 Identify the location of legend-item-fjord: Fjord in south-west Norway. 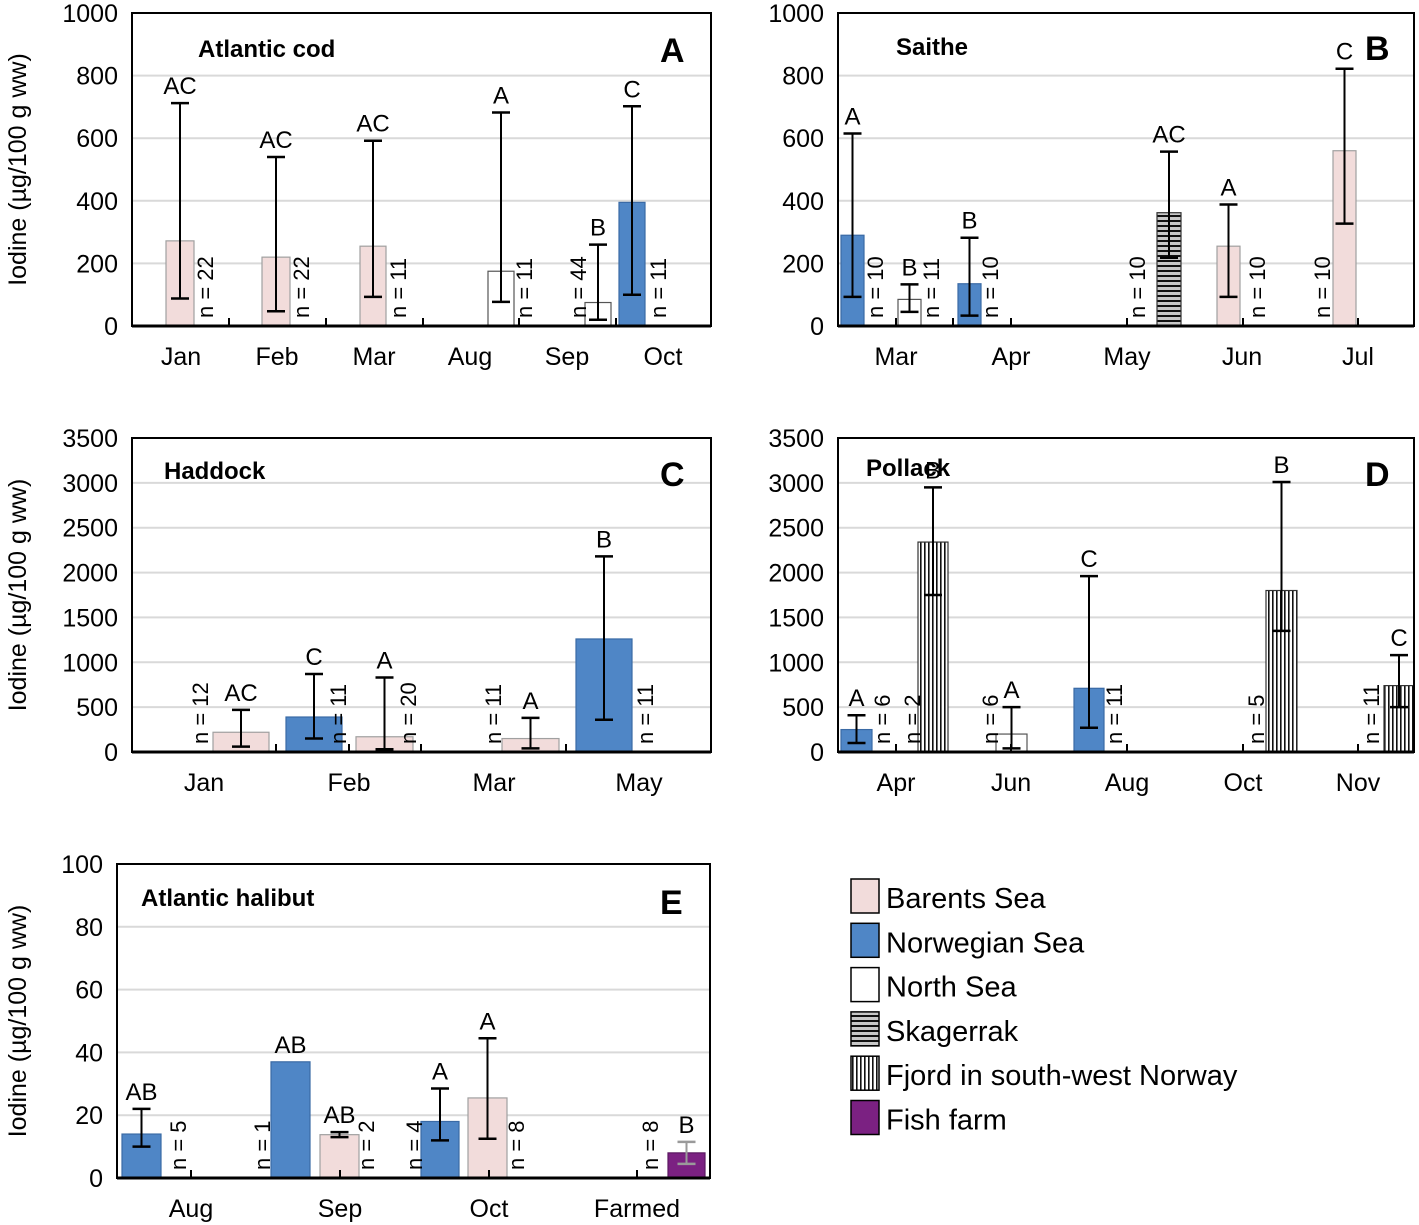
(1044, 1073).